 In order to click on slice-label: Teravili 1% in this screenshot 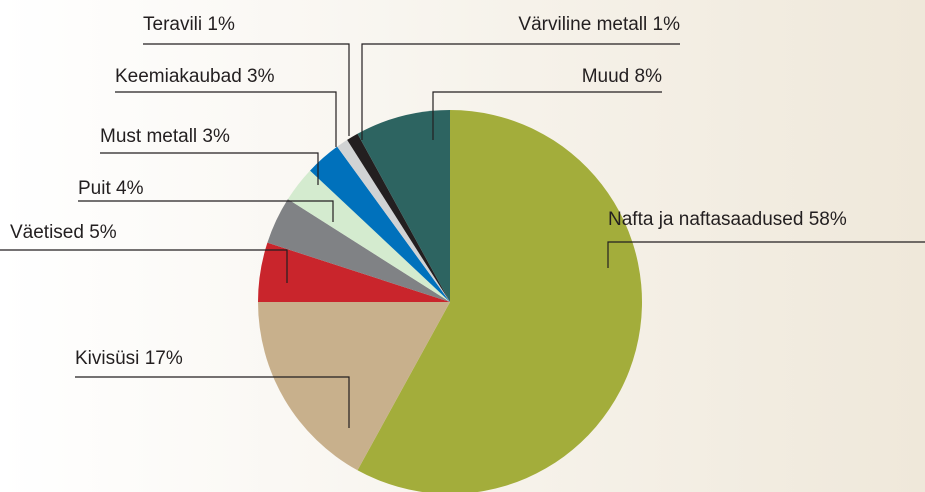, I will do `click(189, 24)`.